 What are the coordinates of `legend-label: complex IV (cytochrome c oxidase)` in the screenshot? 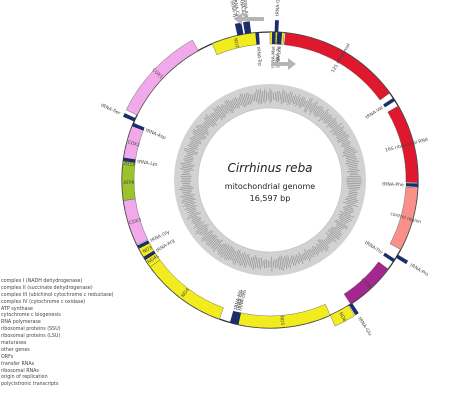 It's located at (43, 302).